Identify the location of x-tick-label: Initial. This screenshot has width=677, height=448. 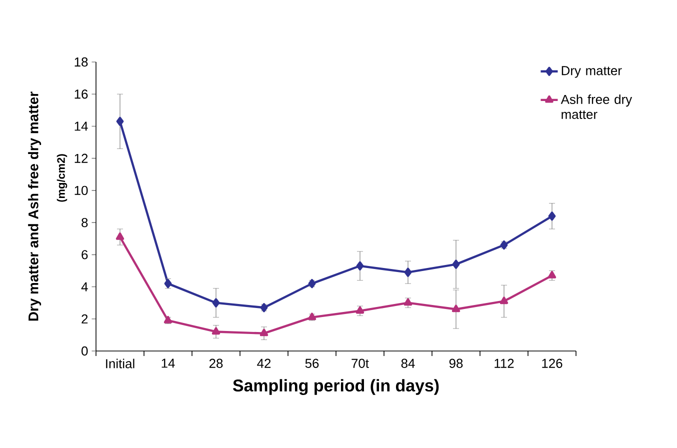
(120, 363).